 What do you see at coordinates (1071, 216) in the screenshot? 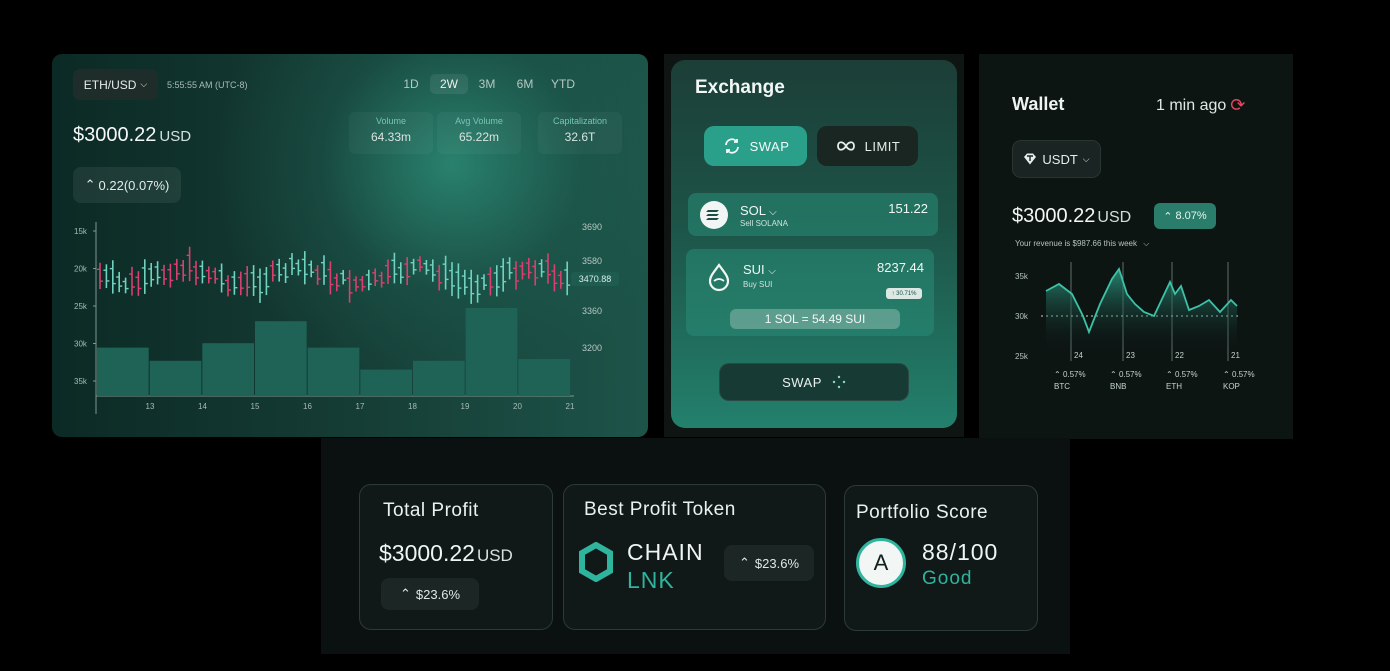
I see `wallet-balance: $3000.22 USD` at bounding box center [1071, 216].